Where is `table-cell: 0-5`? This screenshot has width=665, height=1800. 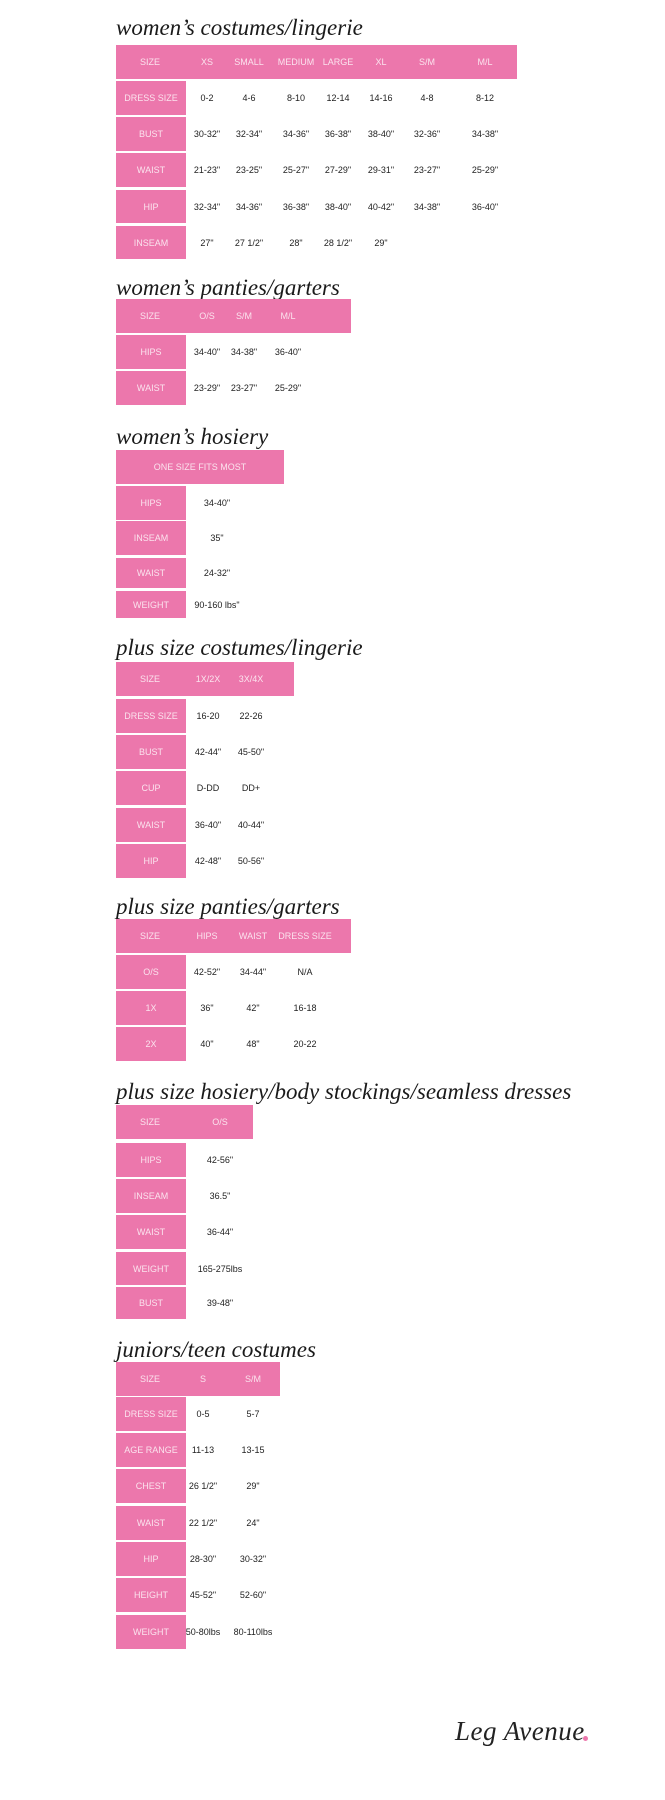
table-cell: 0-5 is located at coordinates (203, 1414).